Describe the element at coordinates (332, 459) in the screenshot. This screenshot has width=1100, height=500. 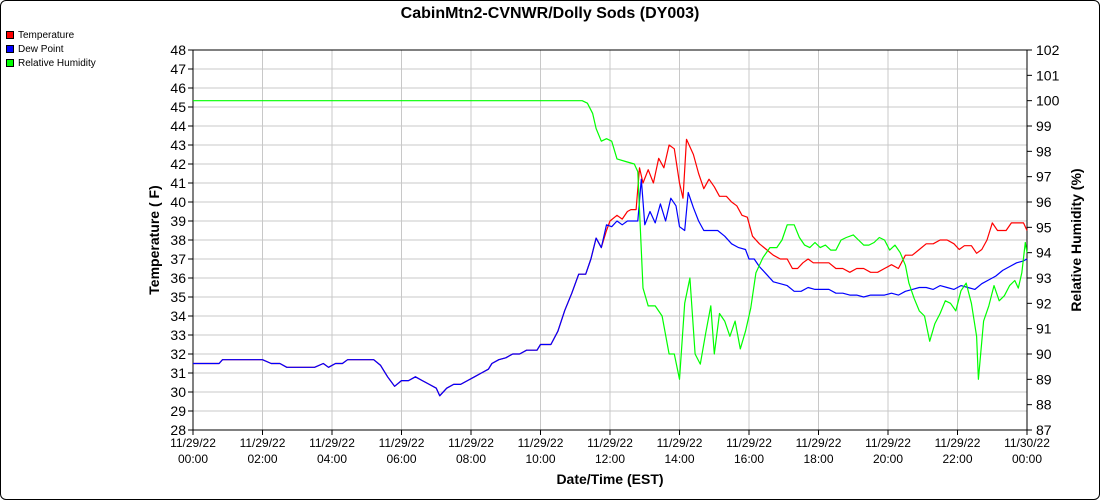
I see `tick-label-x-time: 04:00` at that location.